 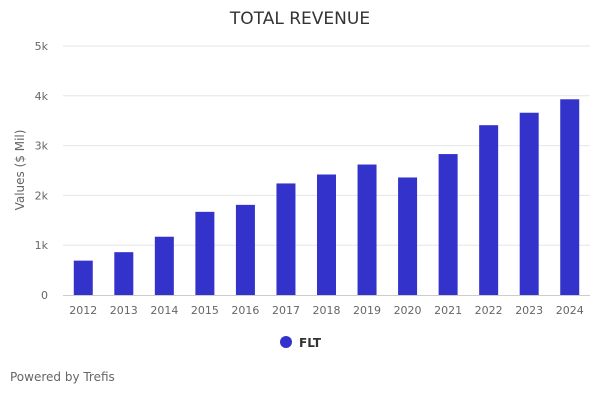 What do you see at coordinates (286, 342) in the screenshot?
I see `legend-marker-flt` at bounding box center [286, 342].